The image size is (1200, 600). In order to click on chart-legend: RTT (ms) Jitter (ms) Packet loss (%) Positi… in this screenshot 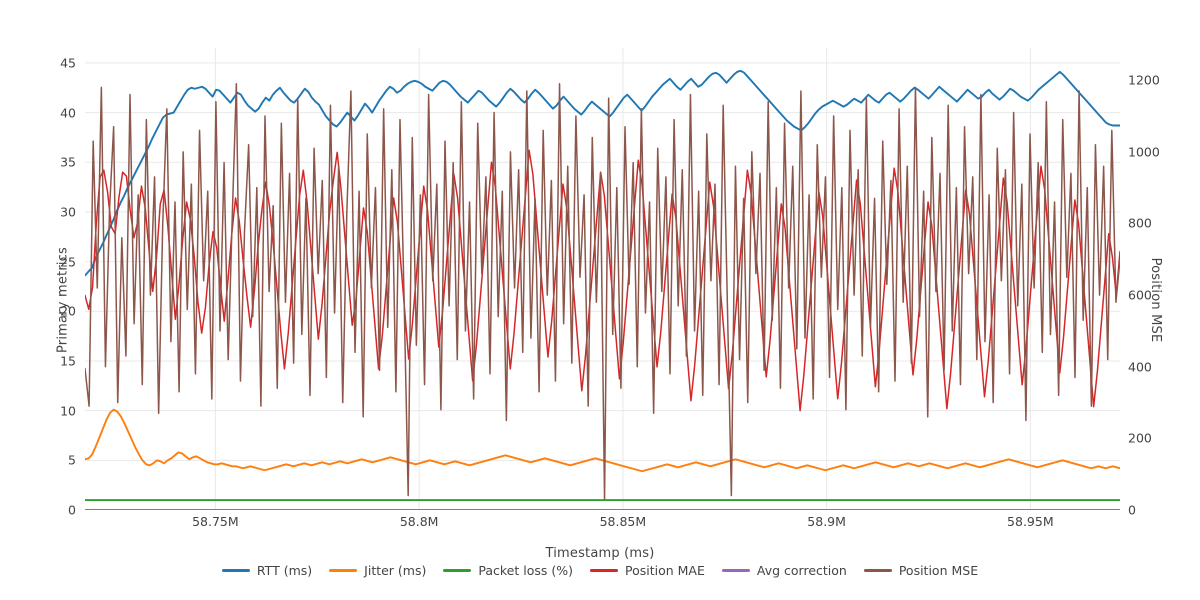, I will do `click(600, 570)`.